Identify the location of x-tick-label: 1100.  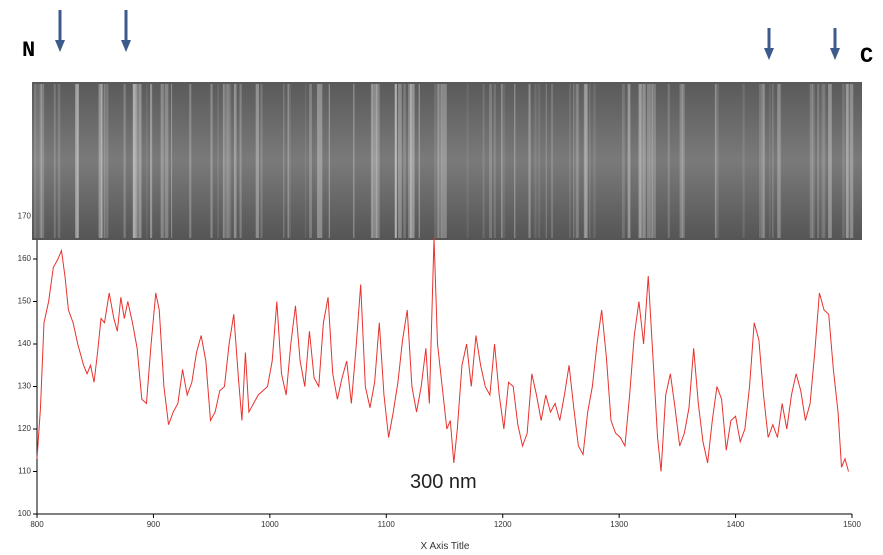
(387, 524).